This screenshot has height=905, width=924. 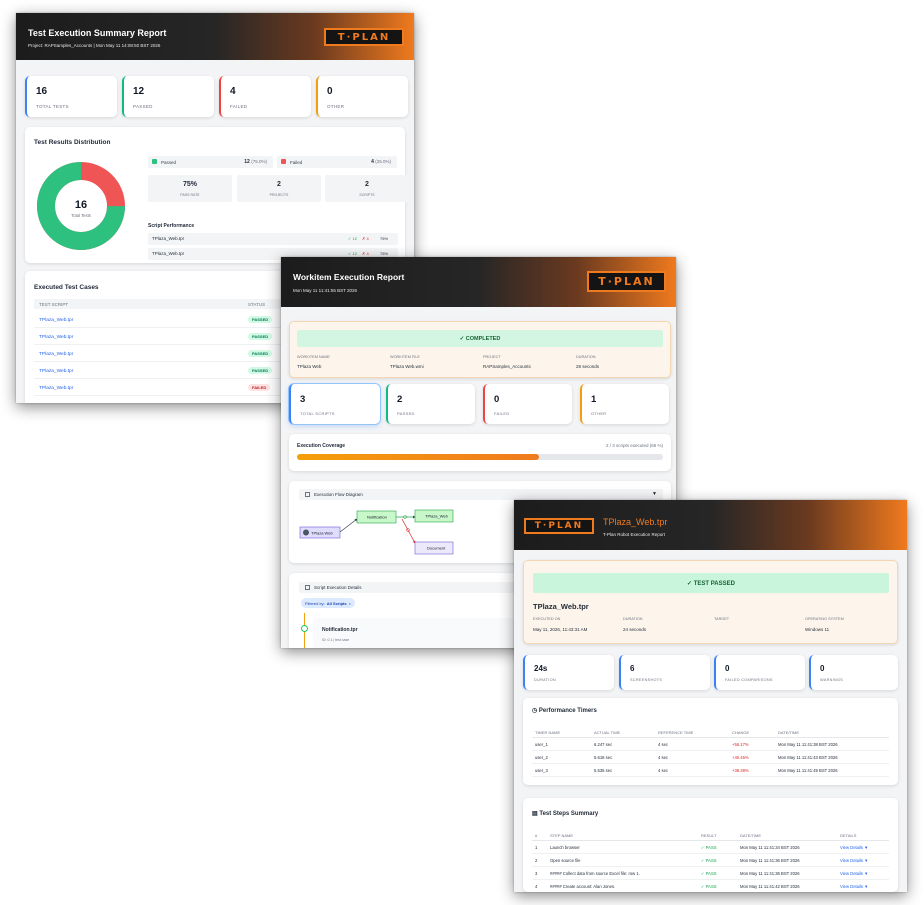 What do you see at coordinates (430, 404) in the screenshot?
I see `stat-card-passed: 2 PASSED` at bounding box center [430, 404].